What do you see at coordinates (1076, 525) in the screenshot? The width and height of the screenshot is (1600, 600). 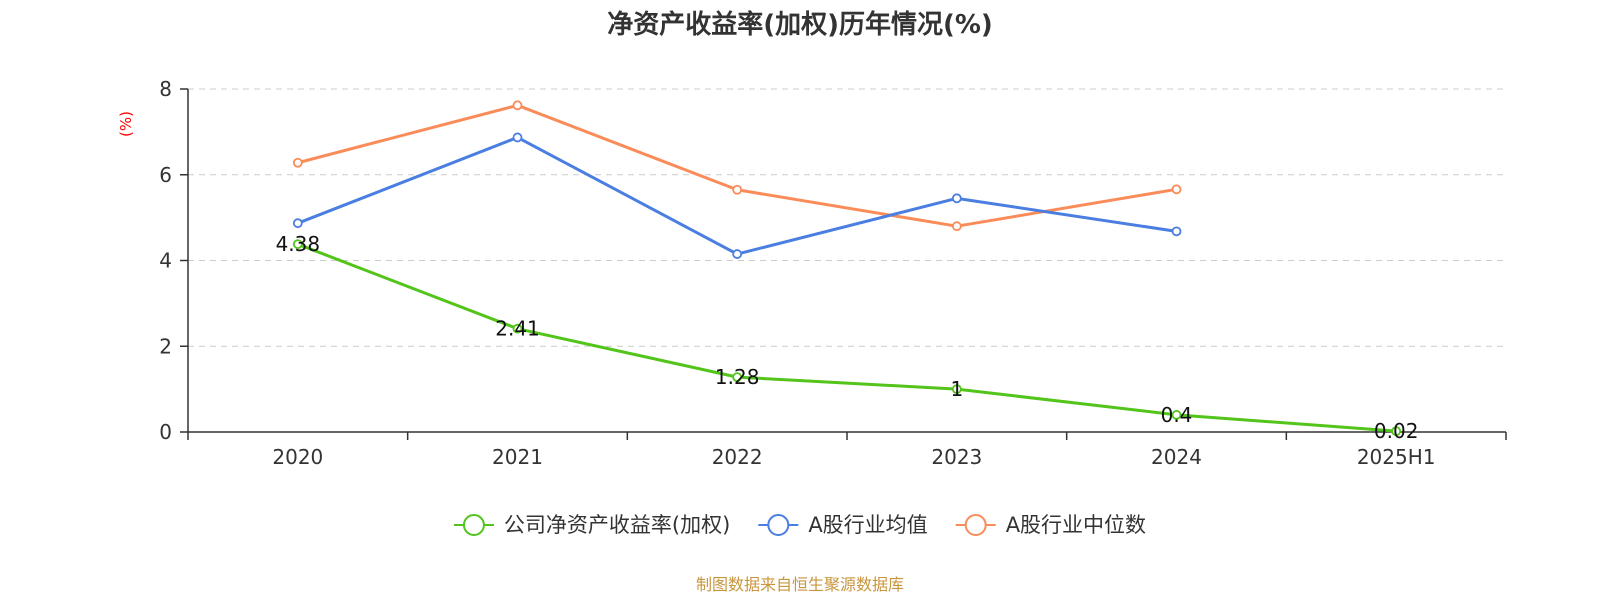 I see `legend-label: A股行业中位数` at bounding box center [1076, 525].